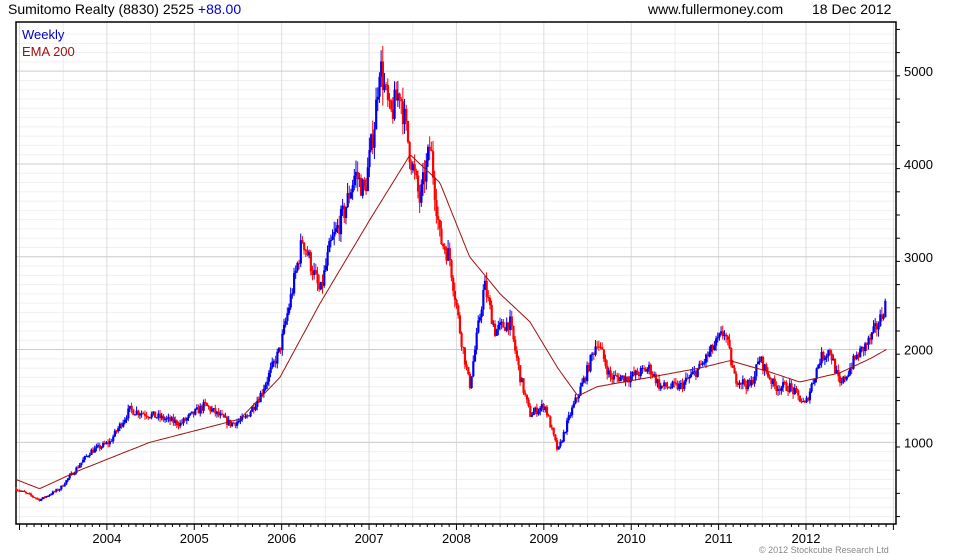  What do you see at coordinates (48, 51) in the screenshot?
I see `legend-ema: EMA 200` at bounding box center [48, 51].